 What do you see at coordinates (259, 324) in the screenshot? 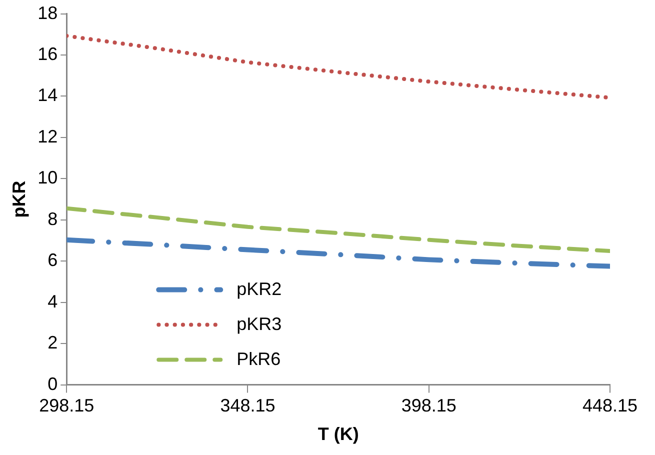
I see `legend-label: pKR3` at bounding box center [259, 324].